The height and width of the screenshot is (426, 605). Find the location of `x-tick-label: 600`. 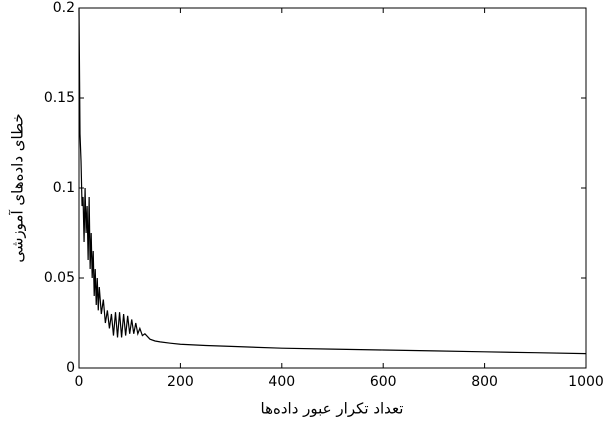

x-tick-label: 600 is located at coordinates (383, 382).